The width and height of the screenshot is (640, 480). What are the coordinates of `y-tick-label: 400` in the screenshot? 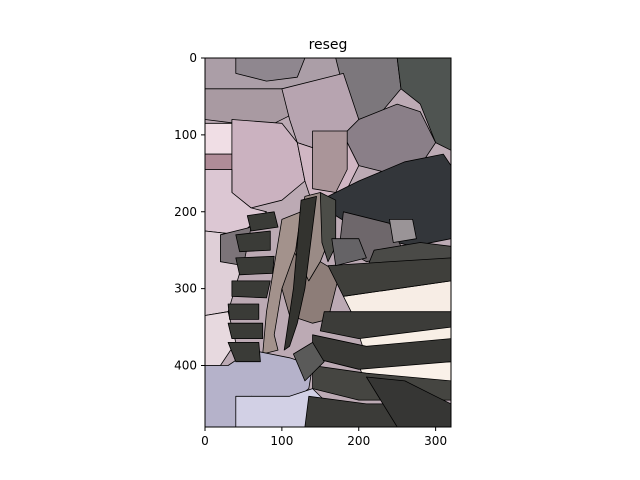 It's located at (185, 366).